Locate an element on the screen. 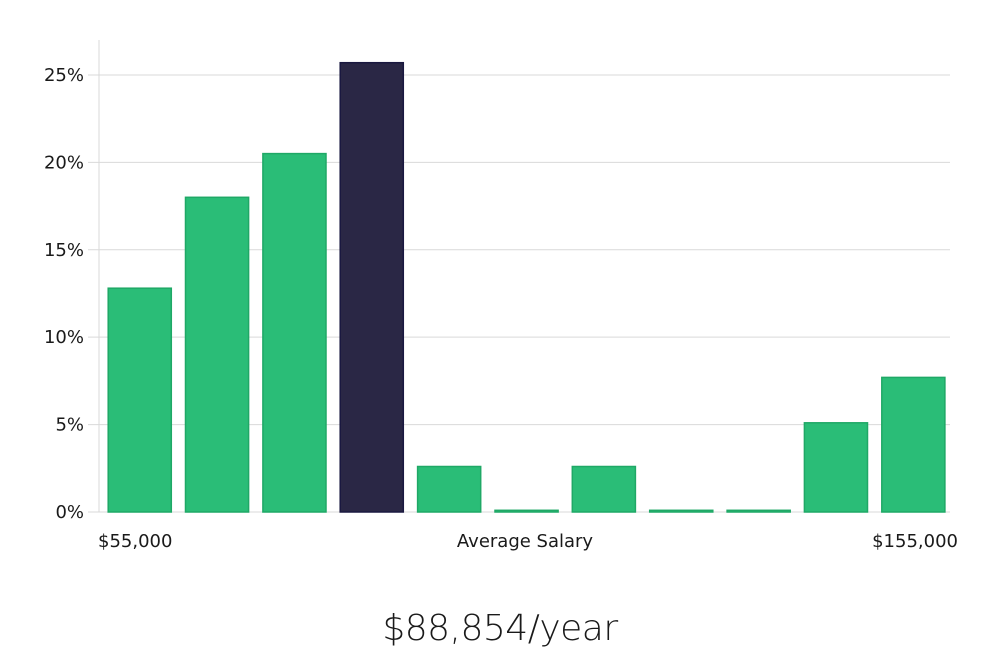 This screenshot has height=660, width=1000. y-tick-label: 25% is located at coordinates (64, 75).